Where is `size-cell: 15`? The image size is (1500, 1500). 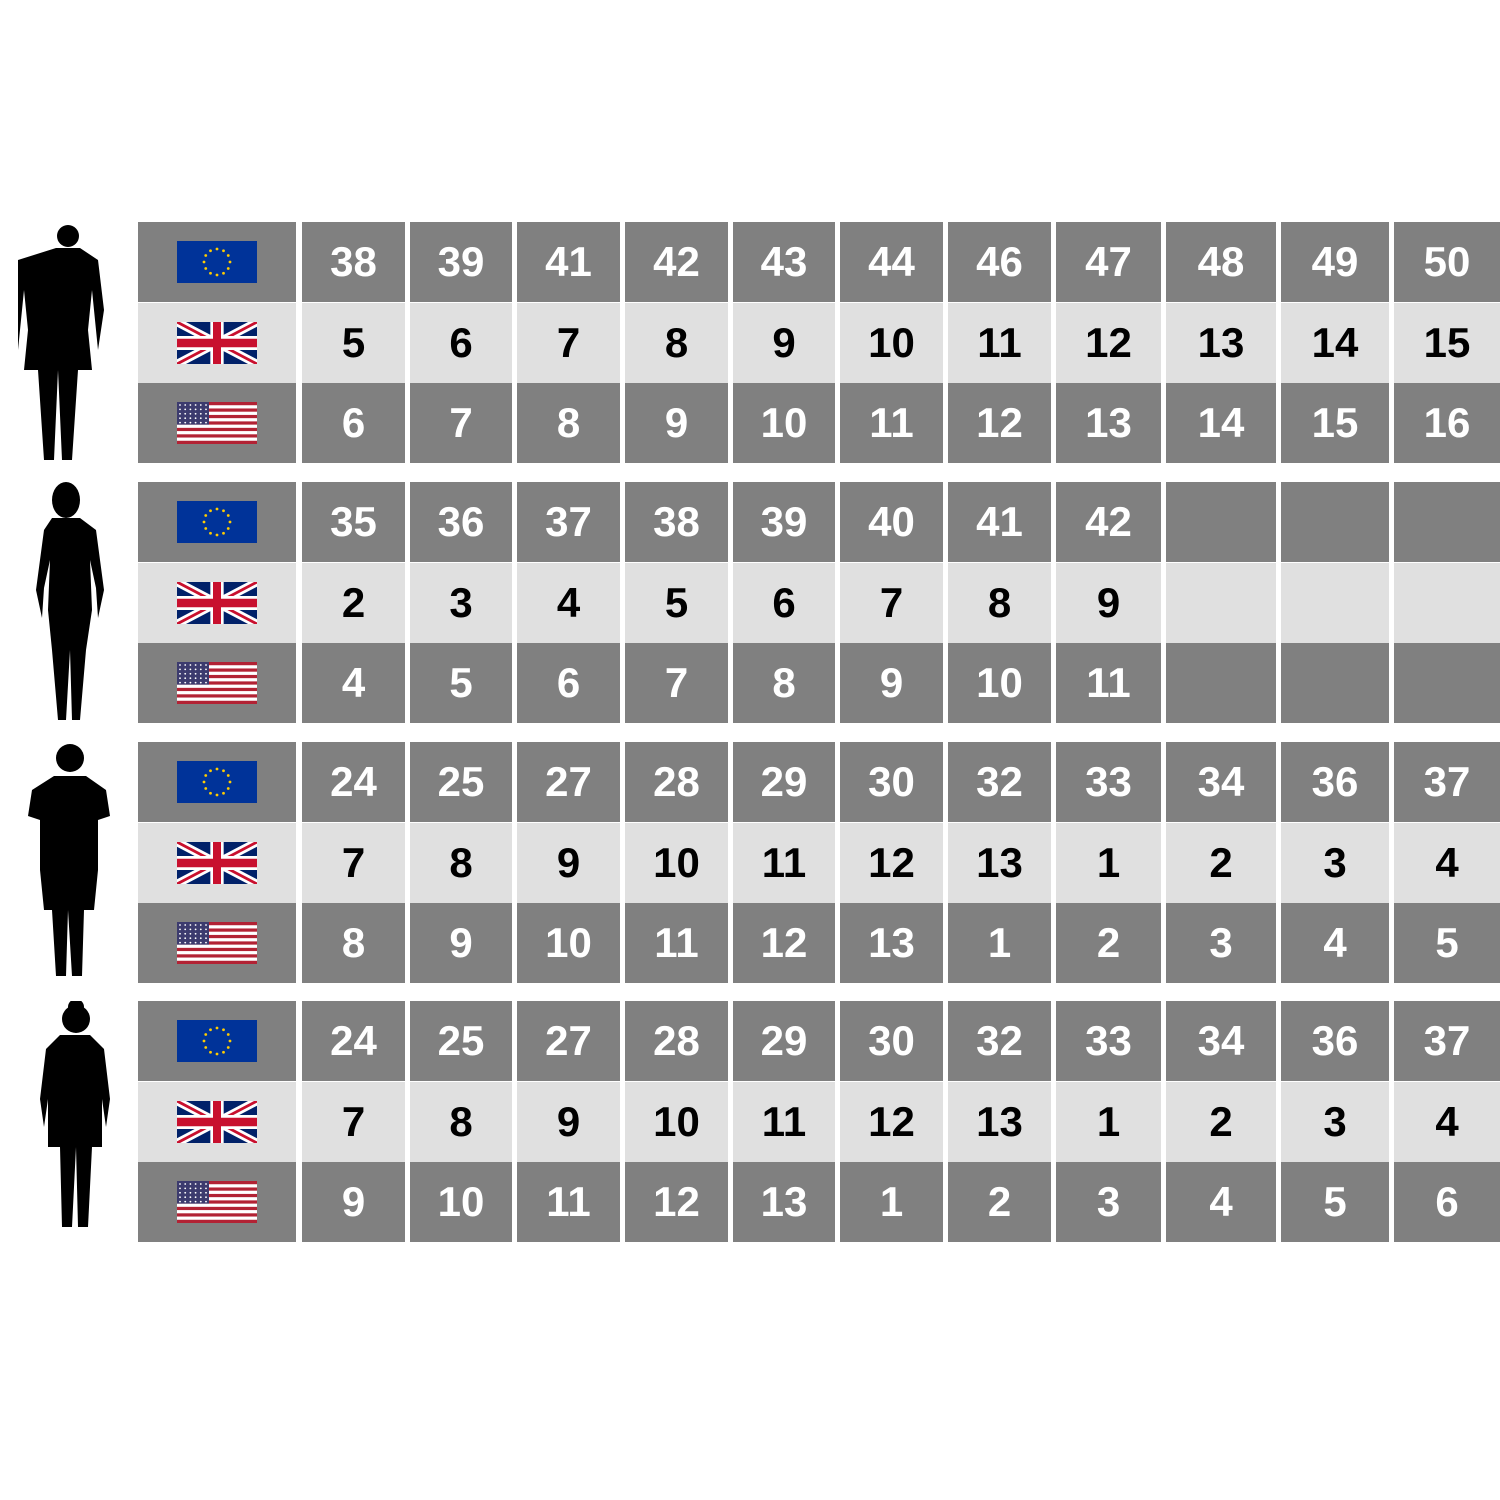 size-cell: 15 is located at coordinates (1335, 423).